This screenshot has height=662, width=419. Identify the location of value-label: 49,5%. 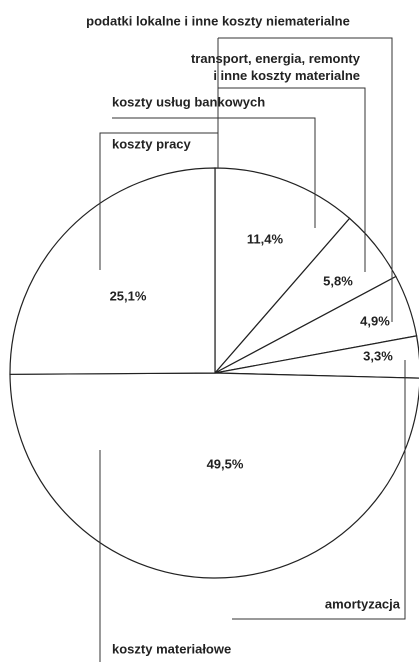
(225, 463).